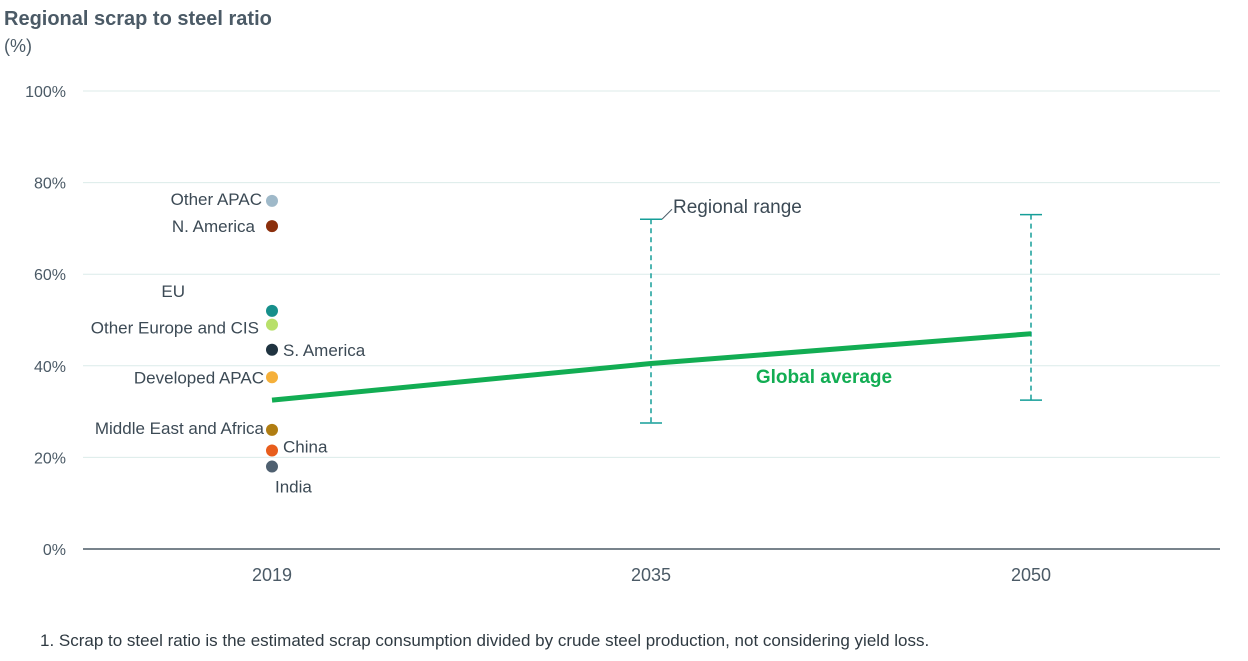  Describe the element at coordinates (199, 377) in the screenshot. I see `region-label: Developed APAC` at that location.